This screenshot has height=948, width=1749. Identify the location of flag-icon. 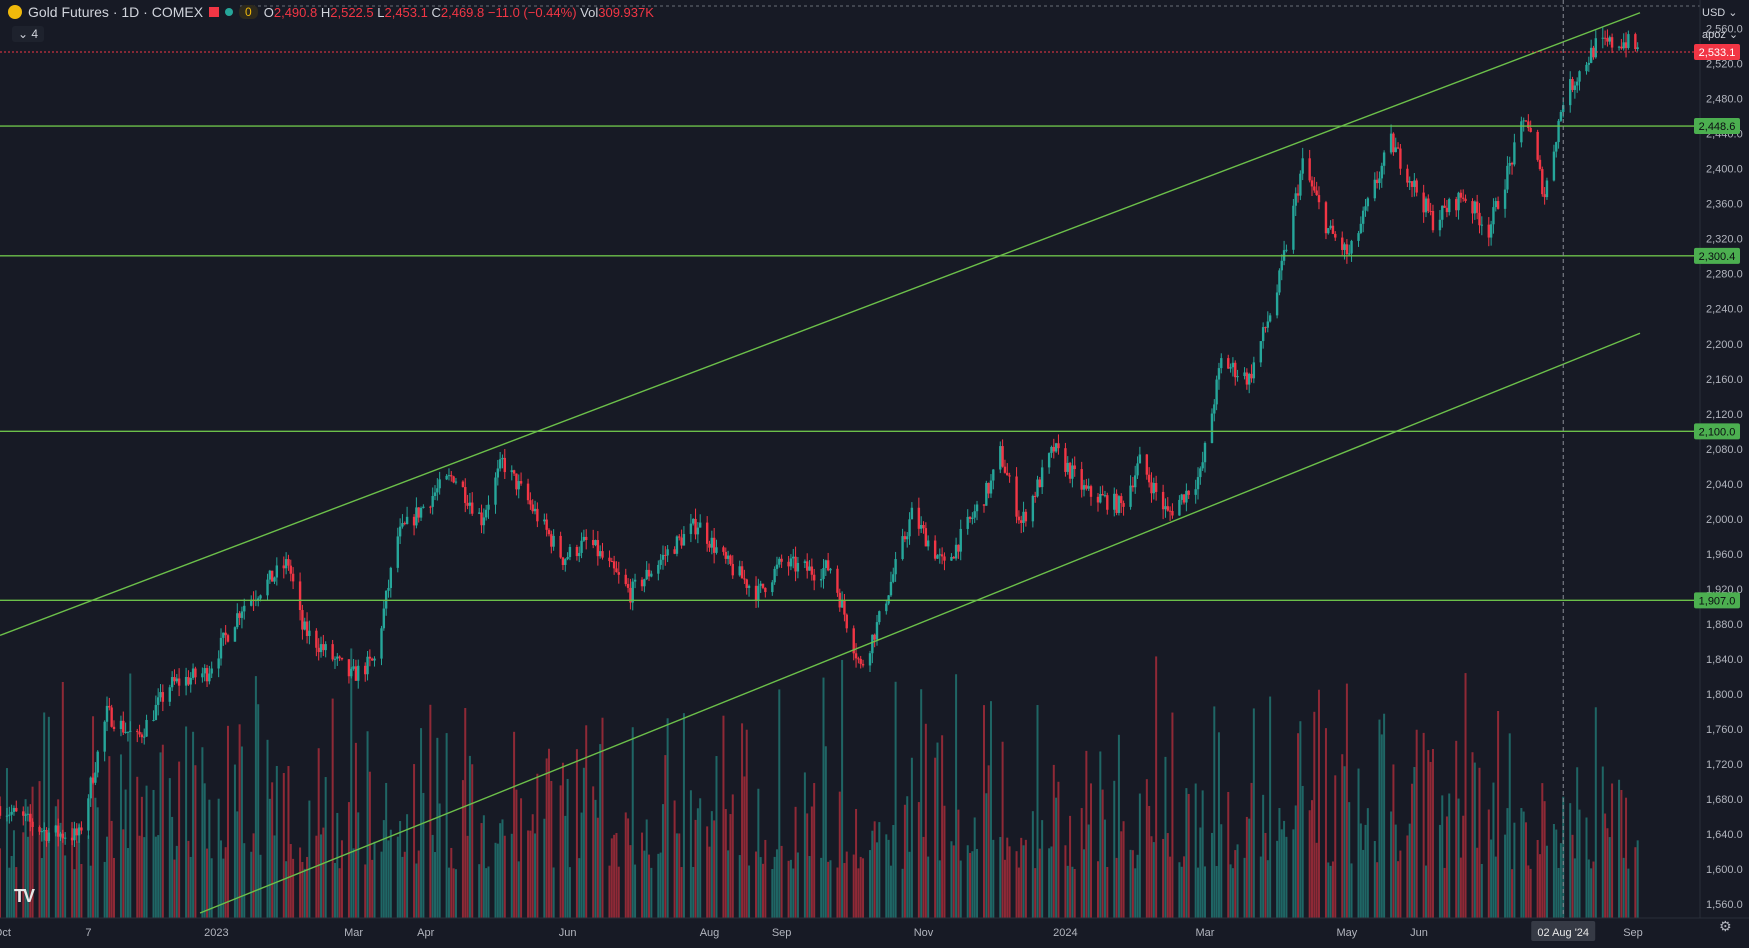
(214, 12).